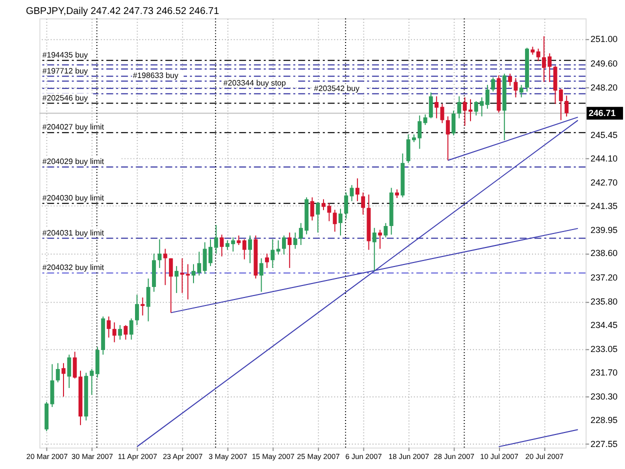 The height and width of the screenshot is (469, 625). What do you see at coordinates (602, 113) in the screenshot?
I see `ref-line-label: 246.71` at bounding box center [602, 113].